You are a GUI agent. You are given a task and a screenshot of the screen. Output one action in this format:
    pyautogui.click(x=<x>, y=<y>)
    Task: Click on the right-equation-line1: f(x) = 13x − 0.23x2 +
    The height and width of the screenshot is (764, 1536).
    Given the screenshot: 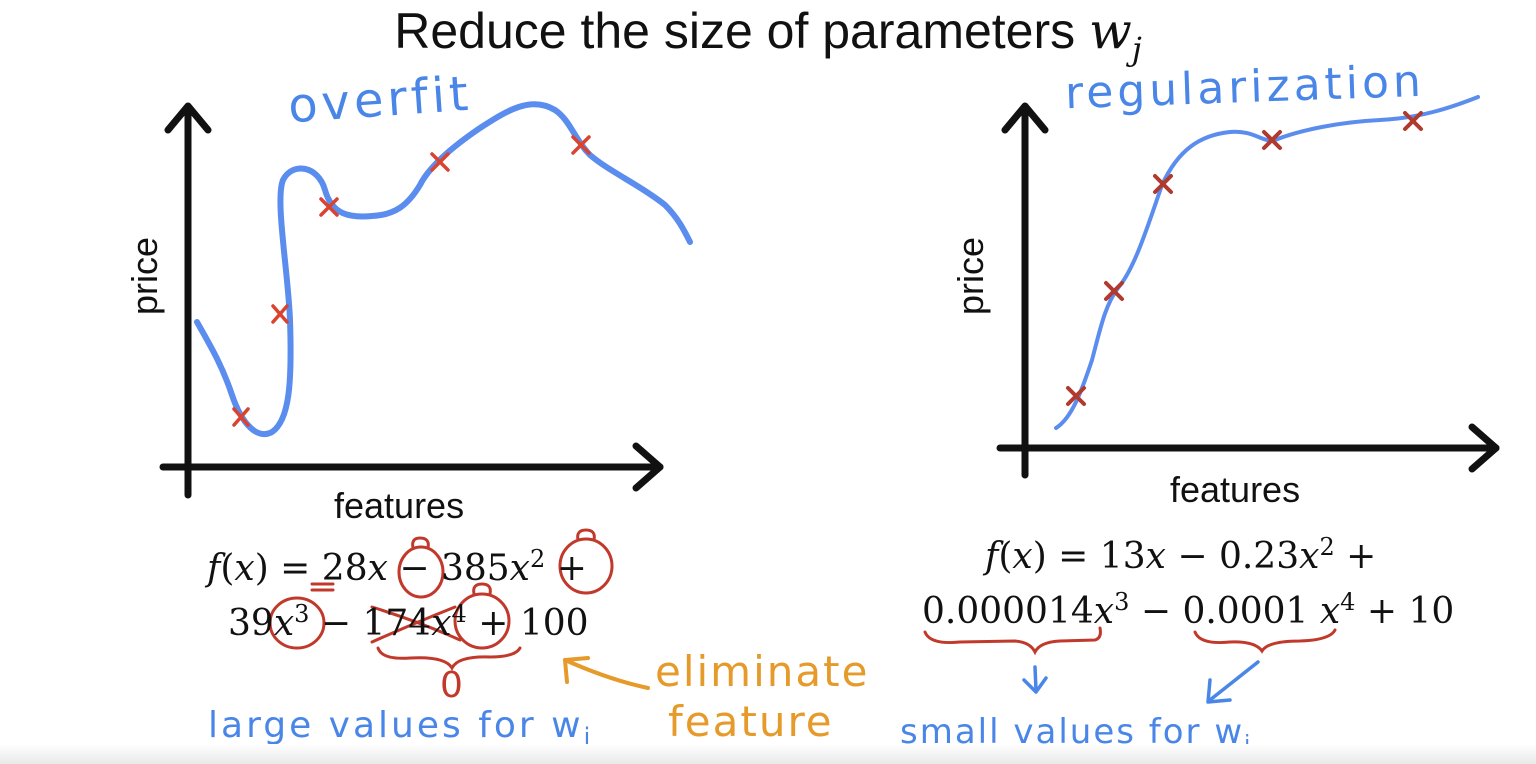 What is the action you would take?
    pyautogui.click(x=1180, y=555)
    